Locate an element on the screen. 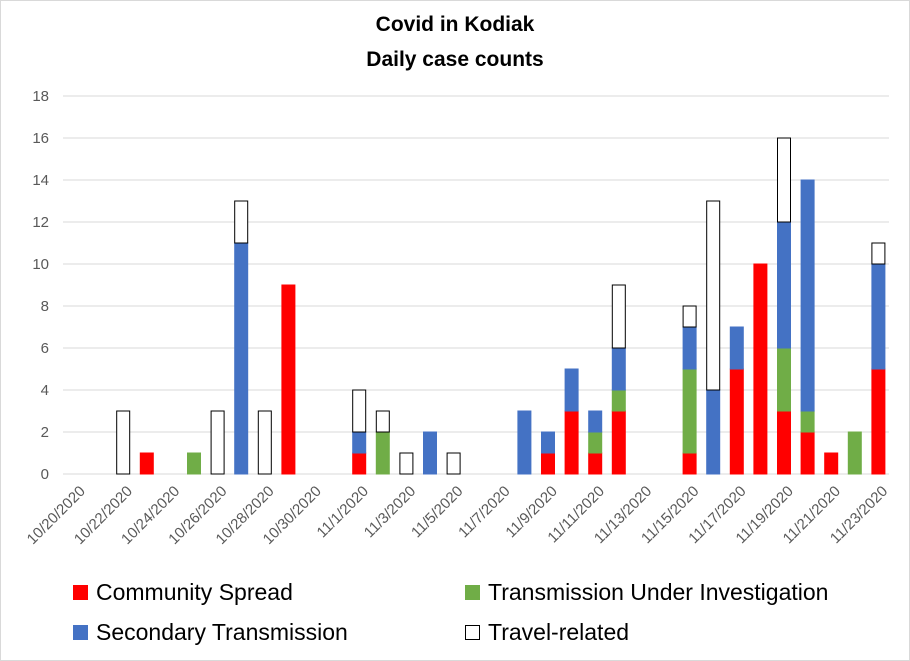 Image resolution: width=910 pixels, height=661 pixels. y-tick-label: 4 is located at coordinates (45, 390).